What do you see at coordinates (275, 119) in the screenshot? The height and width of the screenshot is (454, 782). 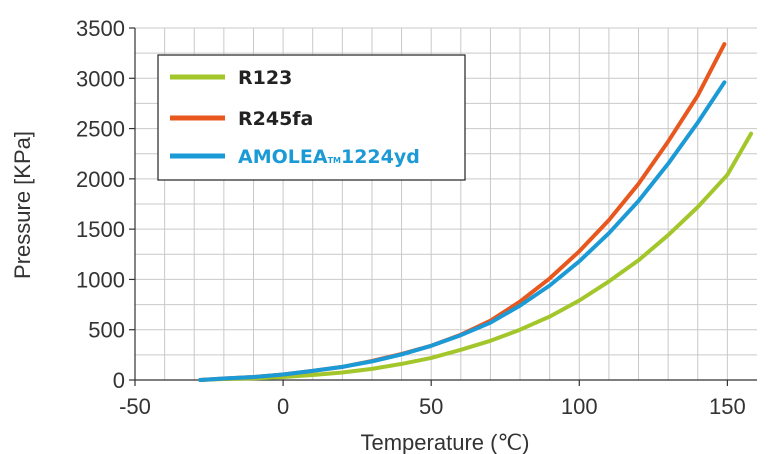 I see `legend-label: R245fa` at bounding box center [275, 119].